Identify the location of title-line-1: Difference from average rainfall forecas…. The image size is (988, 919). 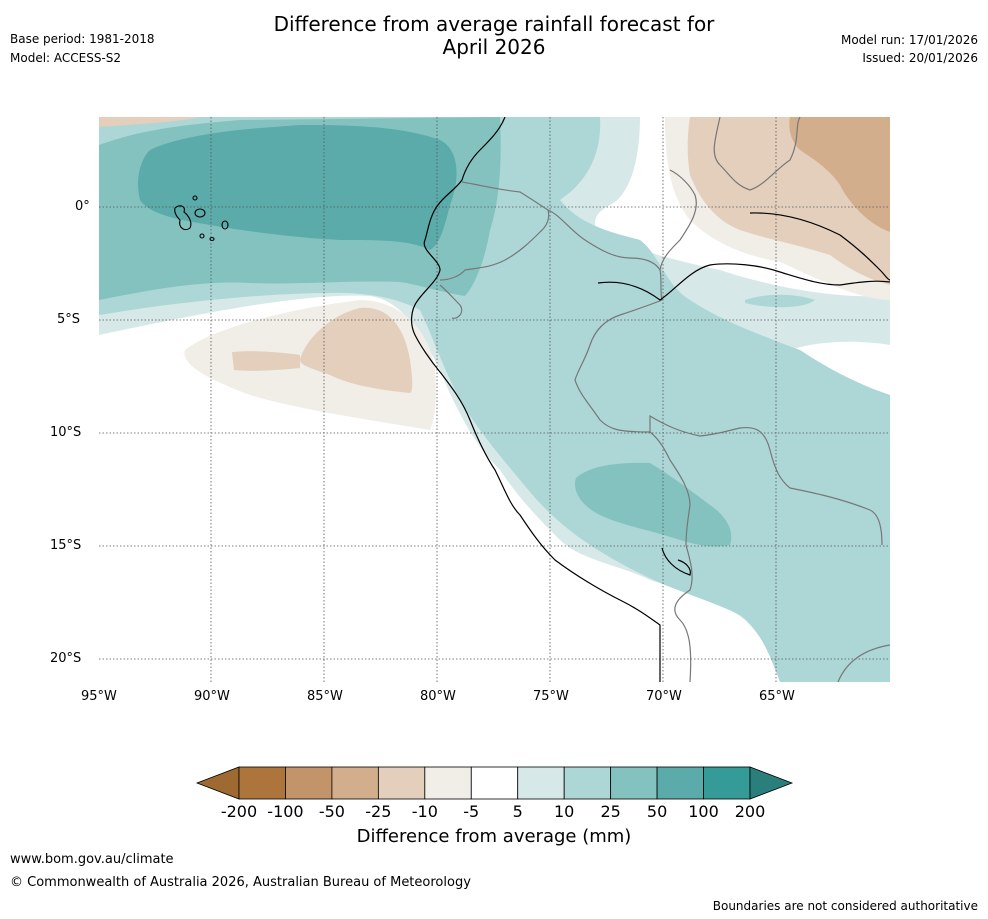
(494, 24).